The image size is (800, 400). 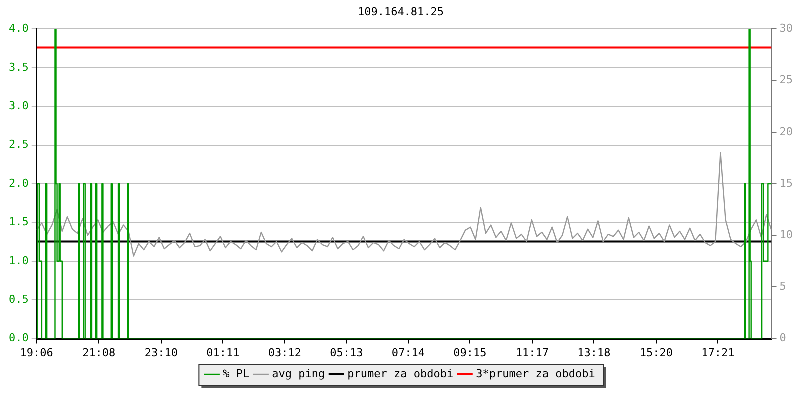 What do you see at coordinates (18, 261) in the screenshot?
I see `y-tick-label: 1.0` at bounding box center [18, 261].